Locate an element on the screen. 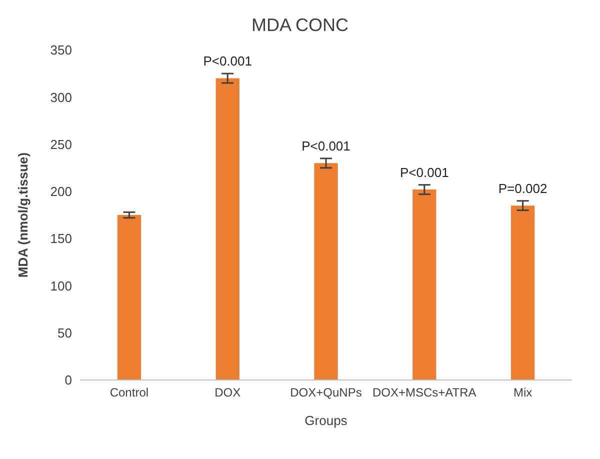  x-axis-title: Groups is located at coordinates (326, 420).